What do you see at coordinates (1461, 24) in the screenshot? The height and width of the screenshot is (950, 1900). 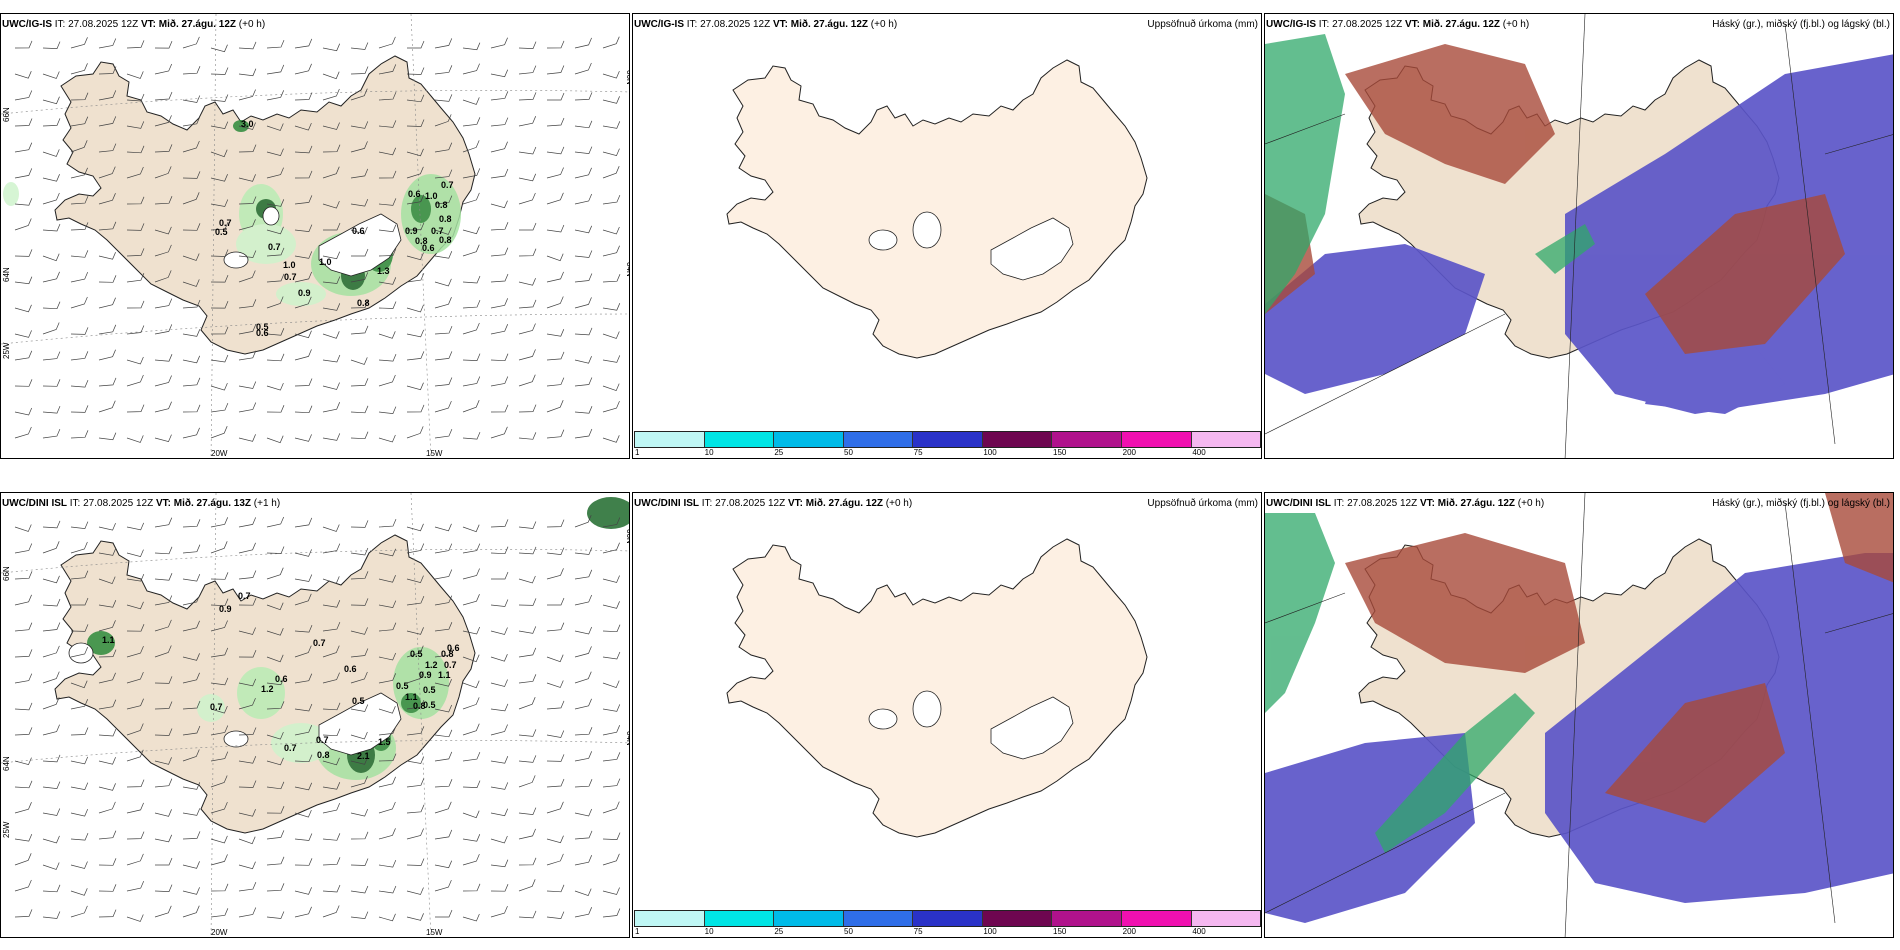 I see `valid-time: Mið. 27.águ. 12Z` at bounding box center [1461, 24].